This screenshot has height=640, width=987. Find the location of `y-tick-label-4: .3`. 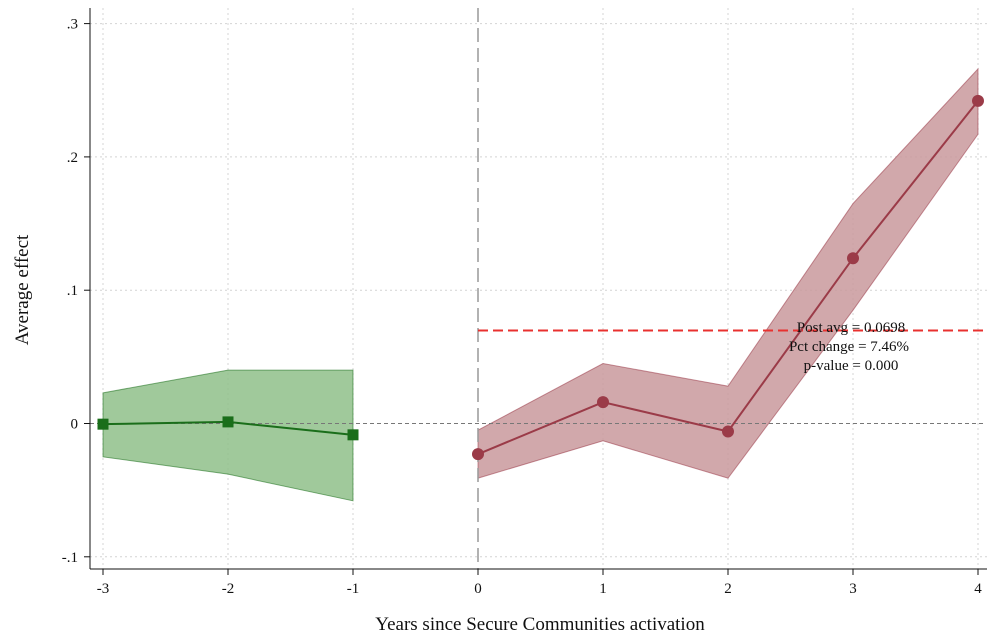

y-tick-label-4: .3 is located at coordinates (72, 25).